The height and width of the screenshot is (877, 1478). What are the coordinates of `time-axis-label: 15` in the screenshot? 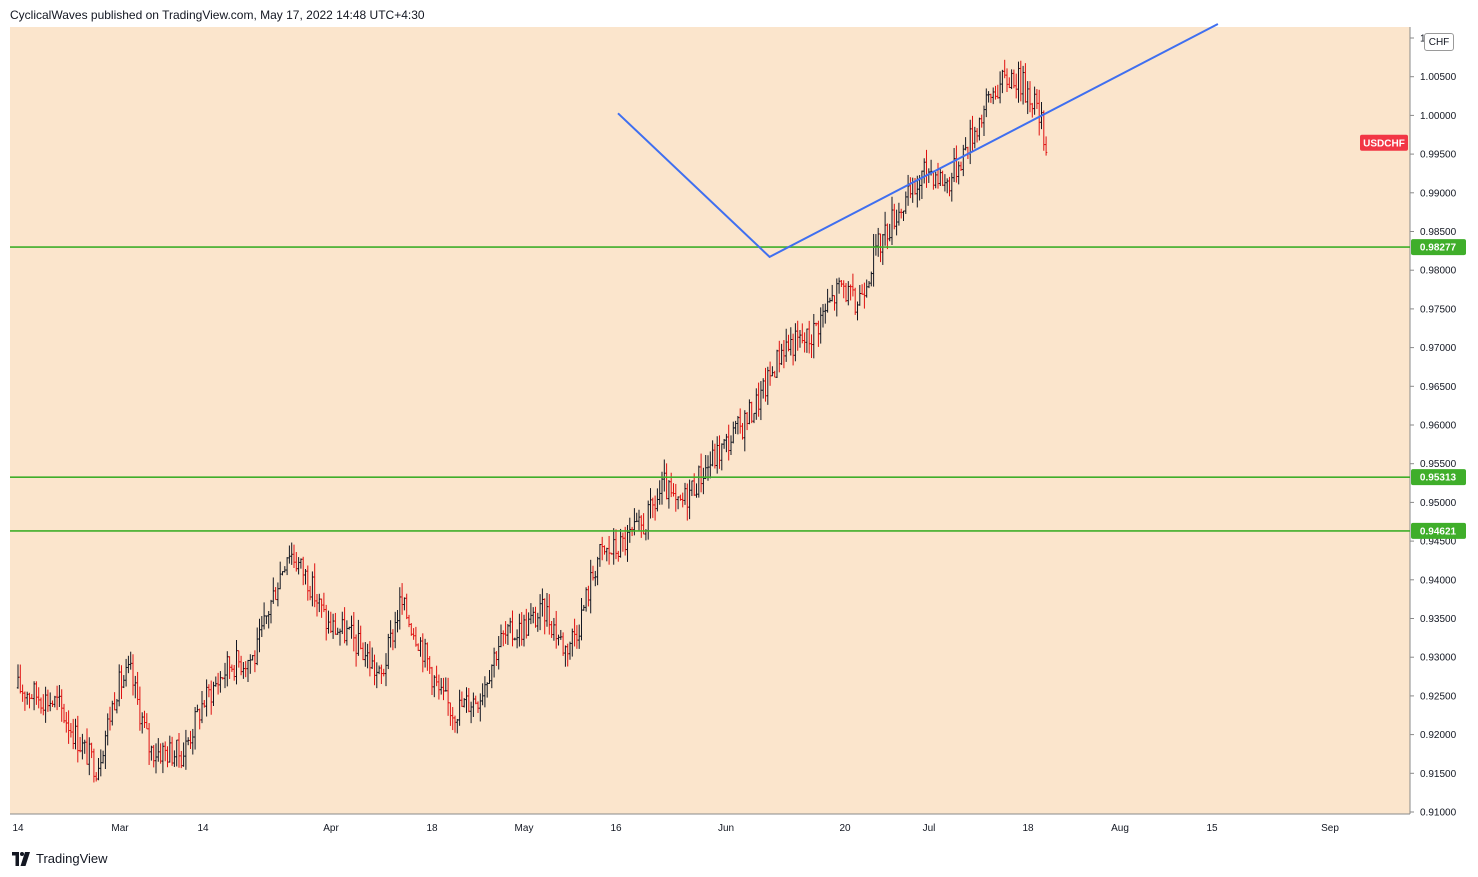 It's located at (1212, 828).